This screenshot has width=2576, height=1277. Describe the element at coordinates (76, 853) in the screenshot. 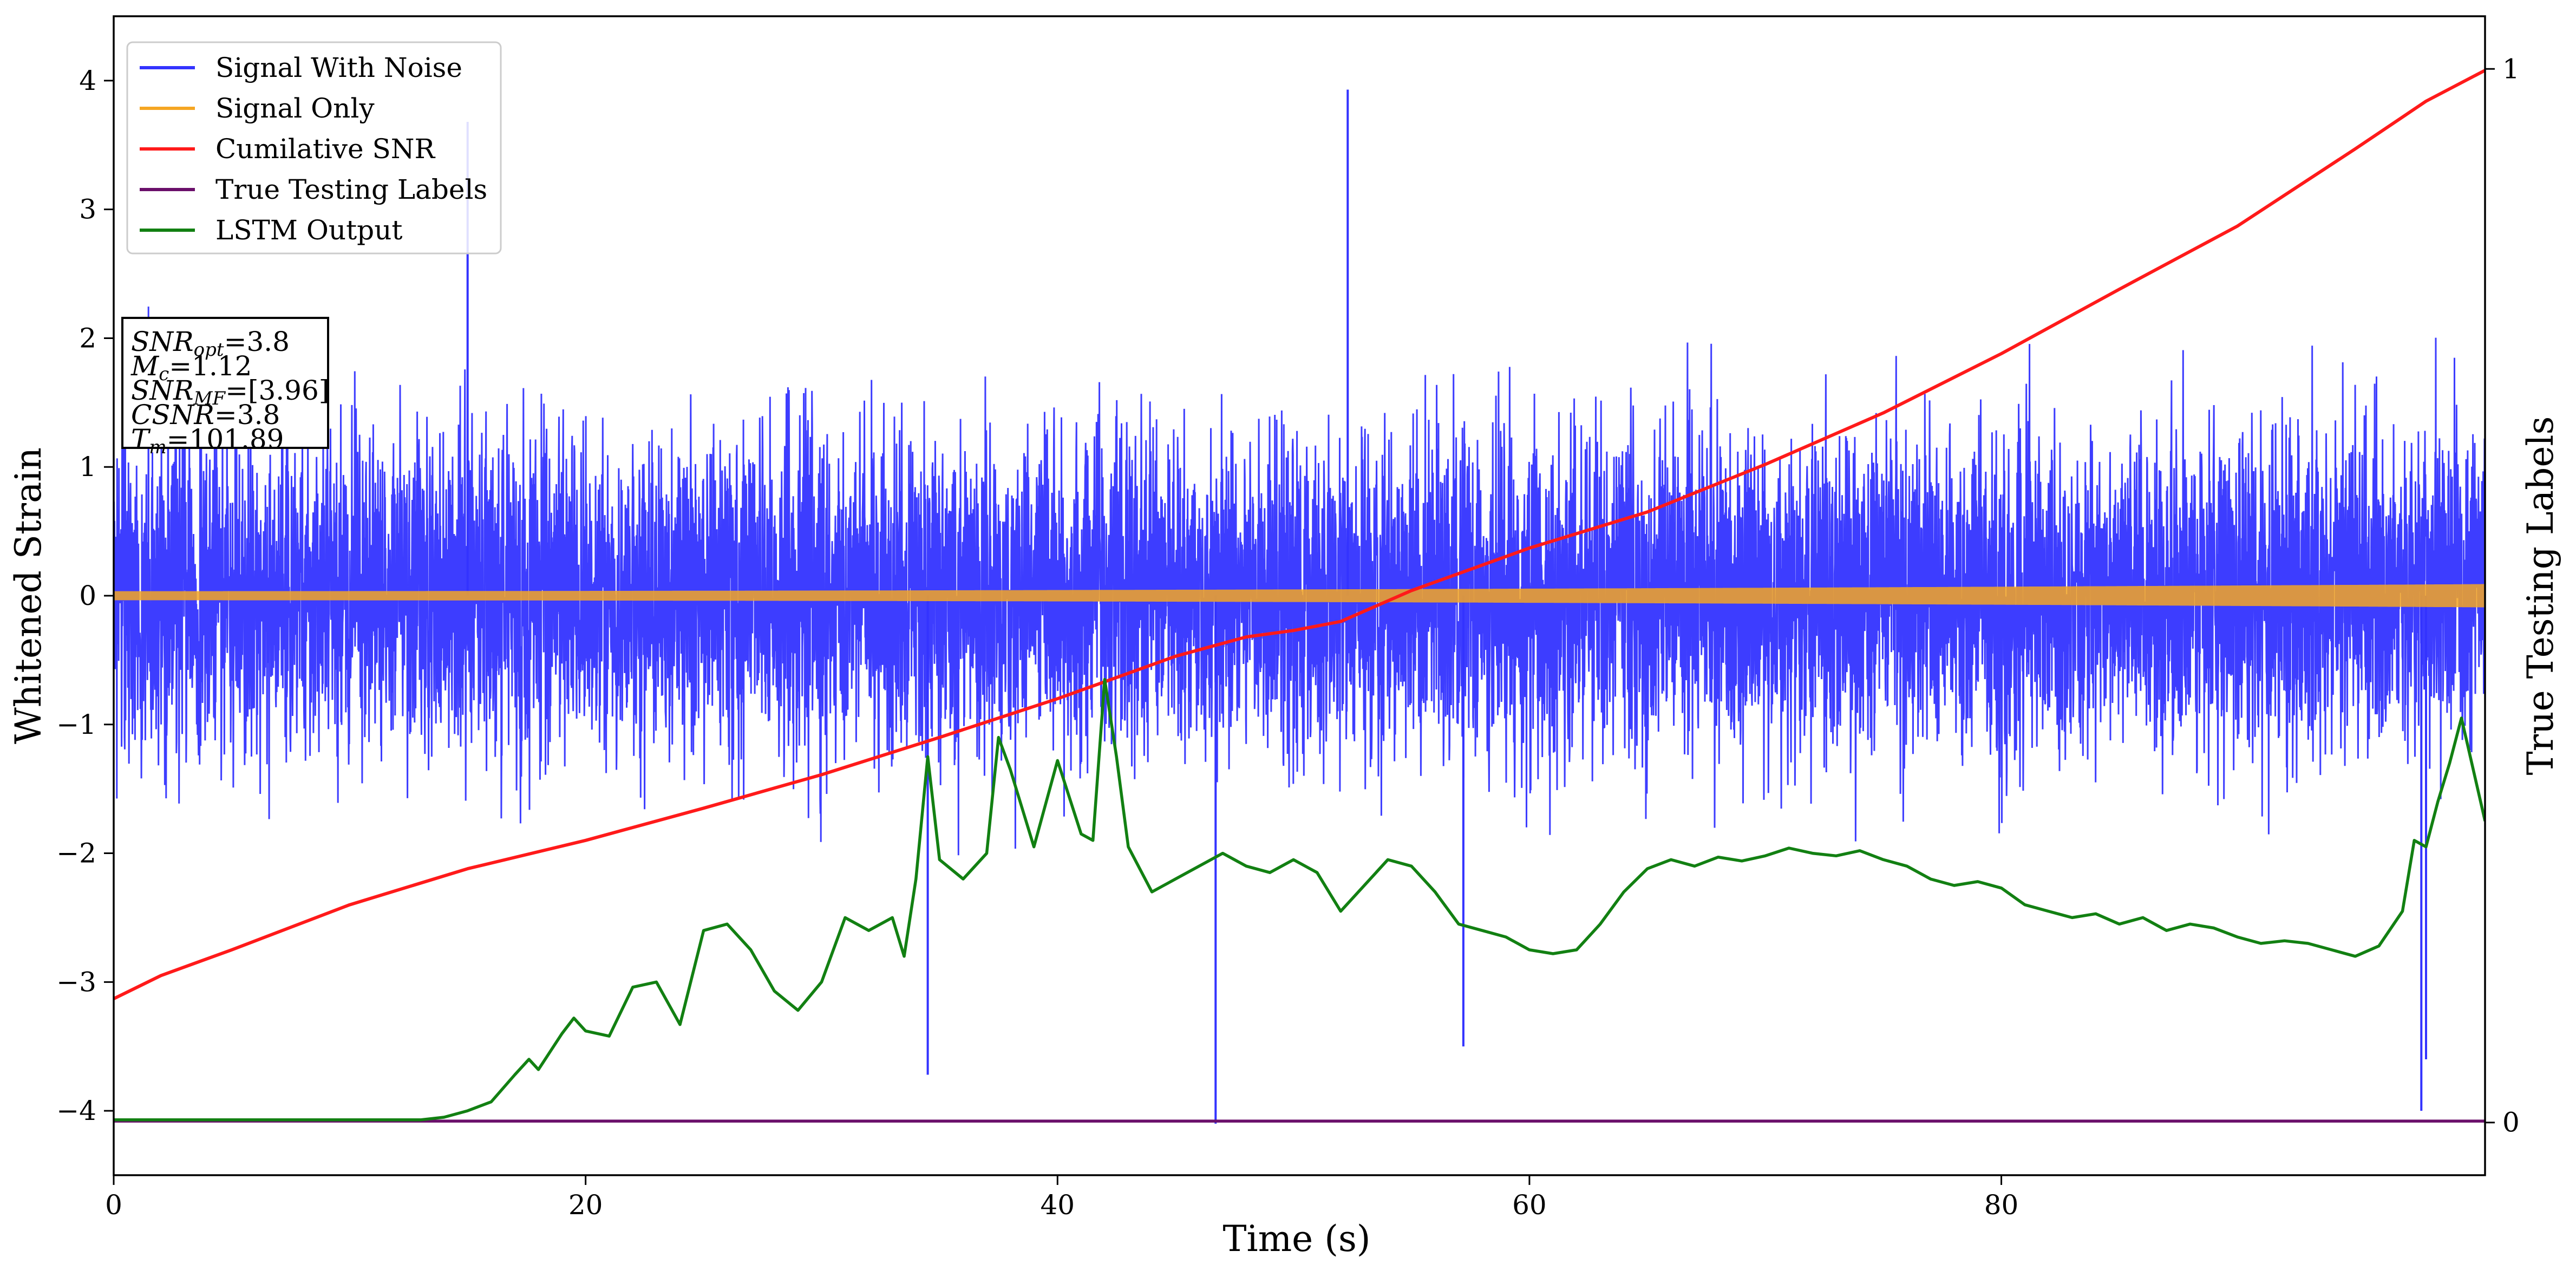

I see `y-tick-label: −2` at that location.